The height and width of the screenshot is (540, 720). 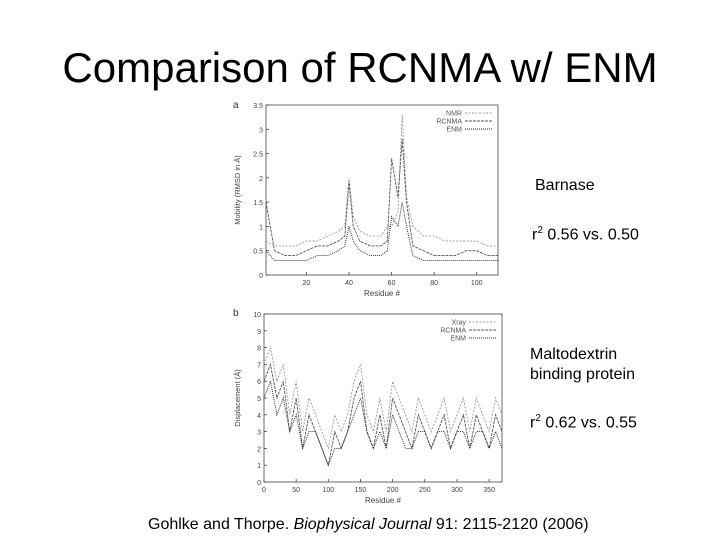 What do you see at coordinates (258, 252) in the screenshot?
I see `y-tick-label: 0.5` at bounding box center [258, 252].